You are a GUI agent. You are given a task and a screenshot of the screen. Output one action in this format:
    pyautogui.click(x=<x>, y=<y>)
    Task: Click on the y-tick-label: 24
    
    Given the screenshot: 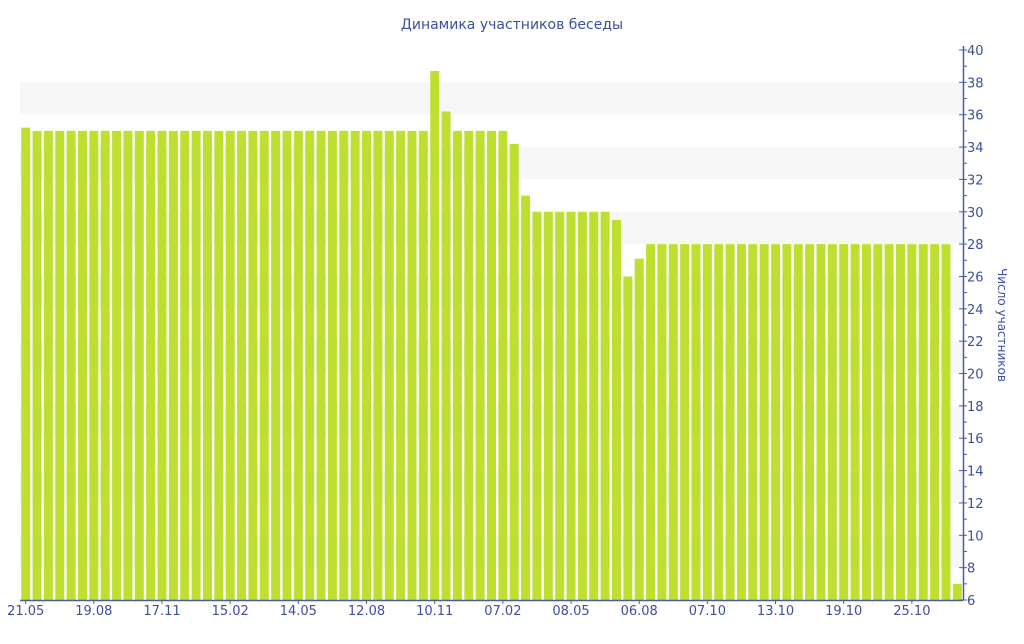 What is the action you would take?
    pyautogui.click(x=975, y=310)
    